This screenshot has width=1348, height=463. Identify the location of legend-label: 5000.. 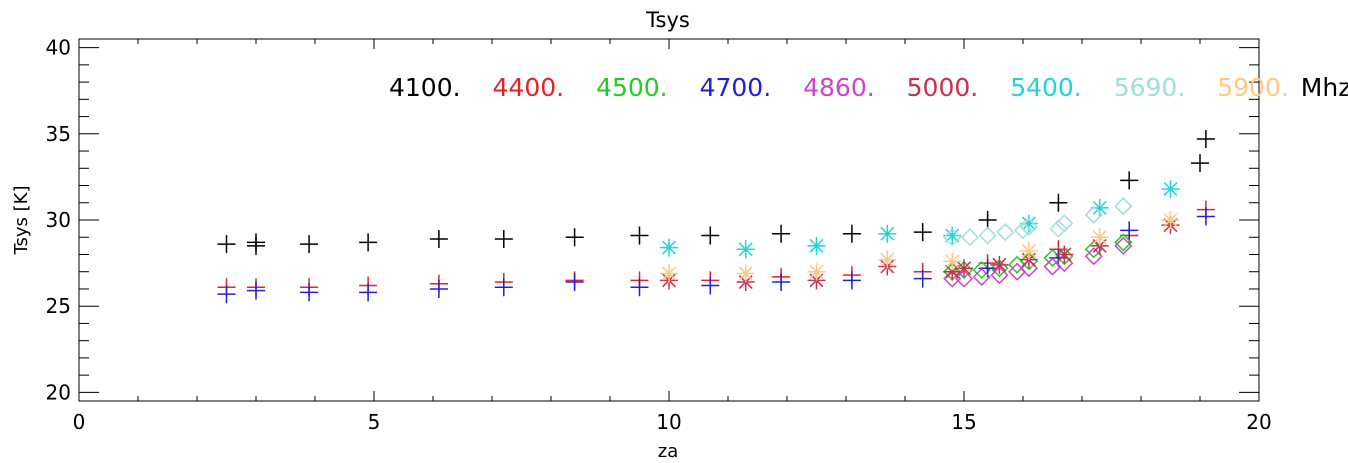
(943, 87).